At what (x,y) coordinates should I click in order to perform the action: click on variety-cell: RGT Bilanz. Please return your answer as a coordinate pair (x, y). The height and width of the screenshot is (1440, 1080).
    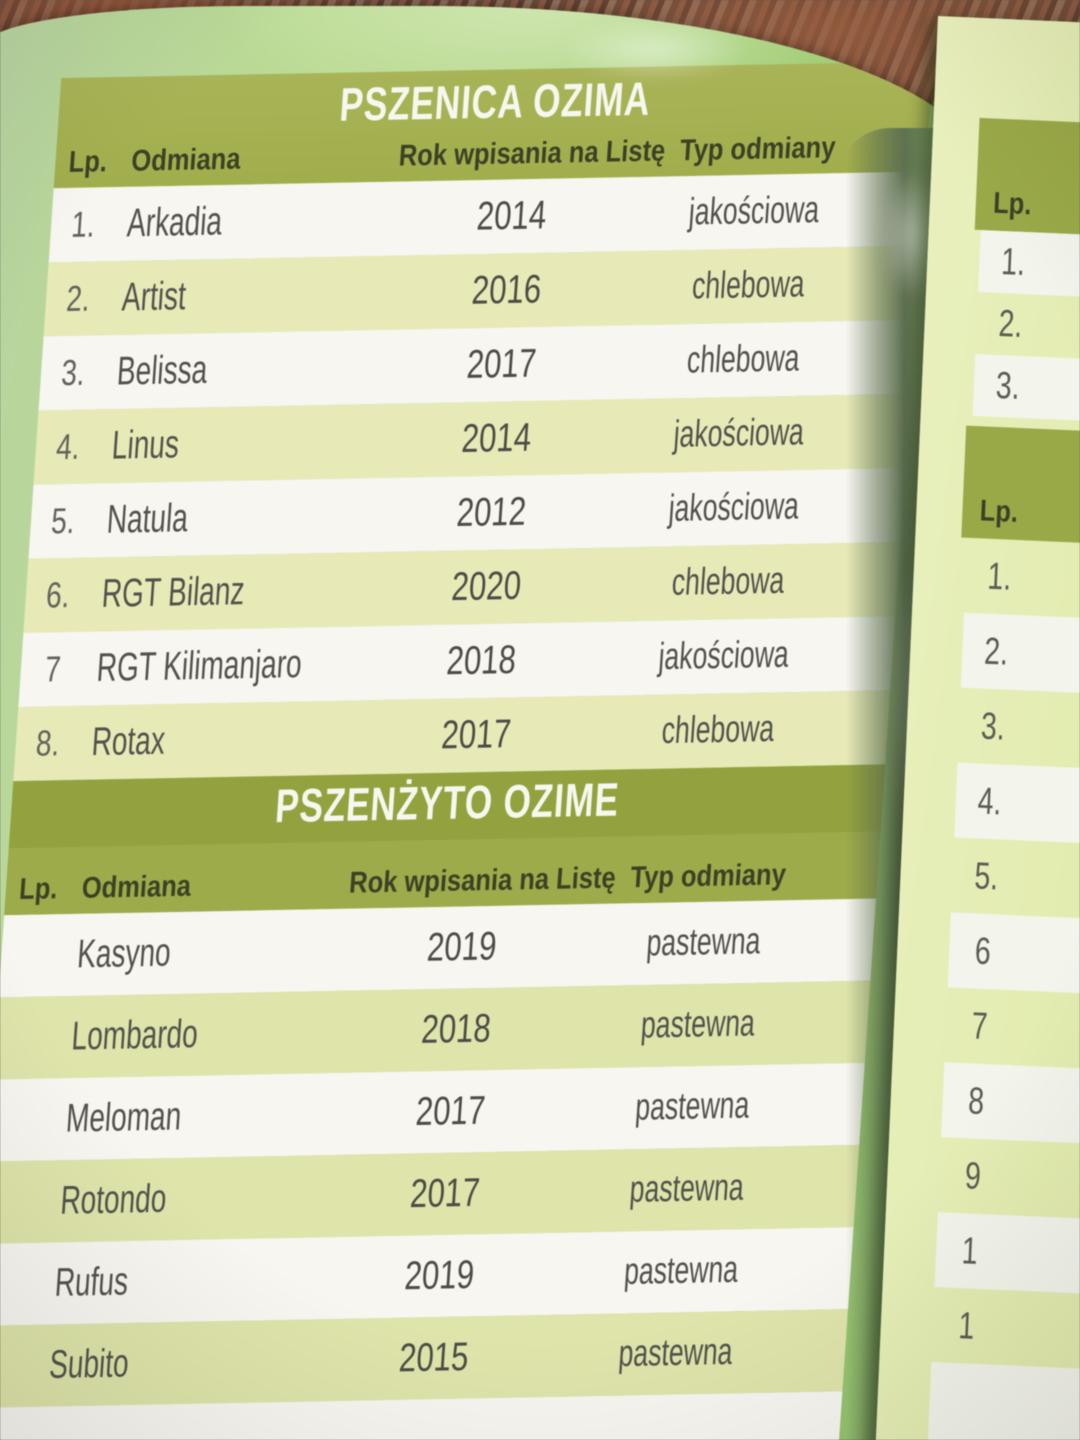
    Looking at the image, I should click on (173, 592).